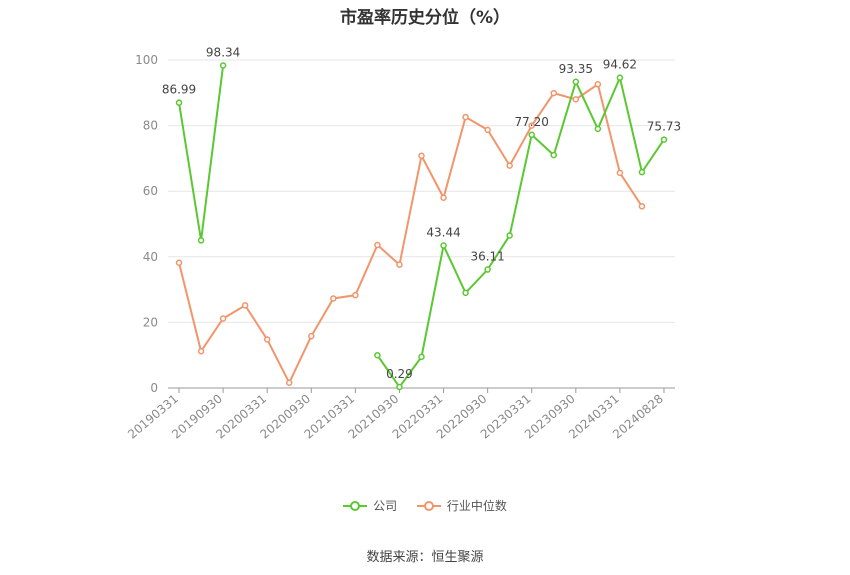 Image resolution: width=850 pixels, height=575 pixels. I want to click on legend-industry-icon, so click(428, 505).